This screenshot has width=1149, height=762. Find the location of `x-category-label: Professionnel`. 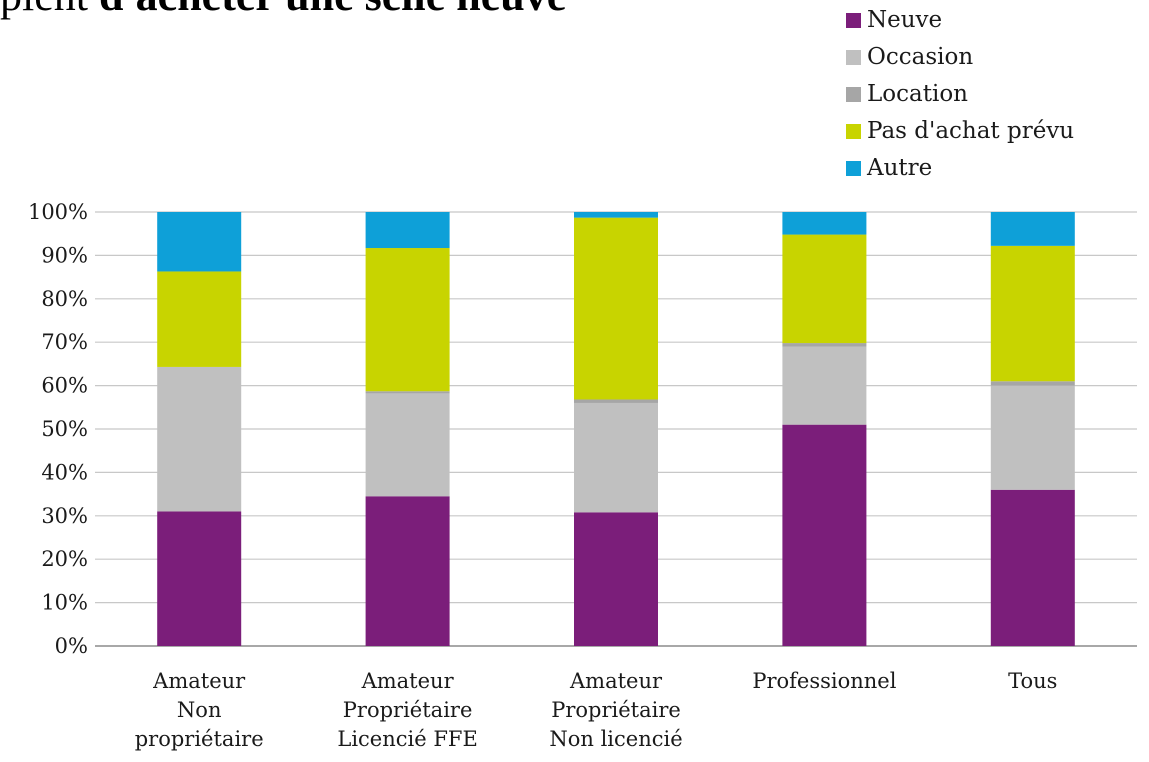

x-category-label: Professionnel is located at coordinates (824, 681).